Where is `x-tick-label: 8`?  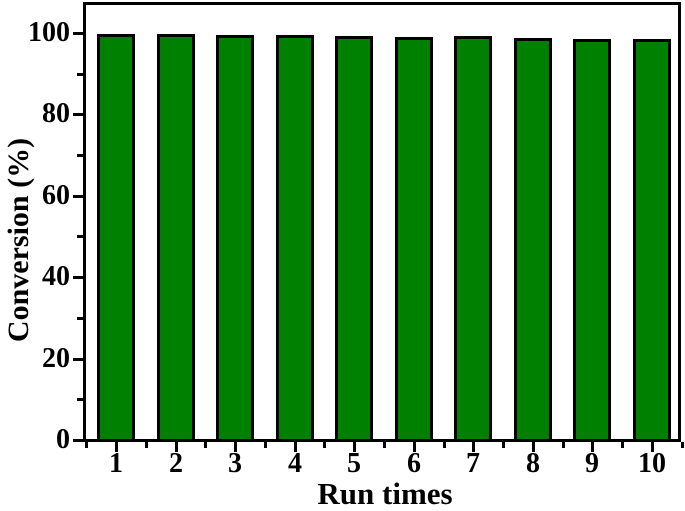
x-tick-label: 8 is located at coordinates (533, 463).